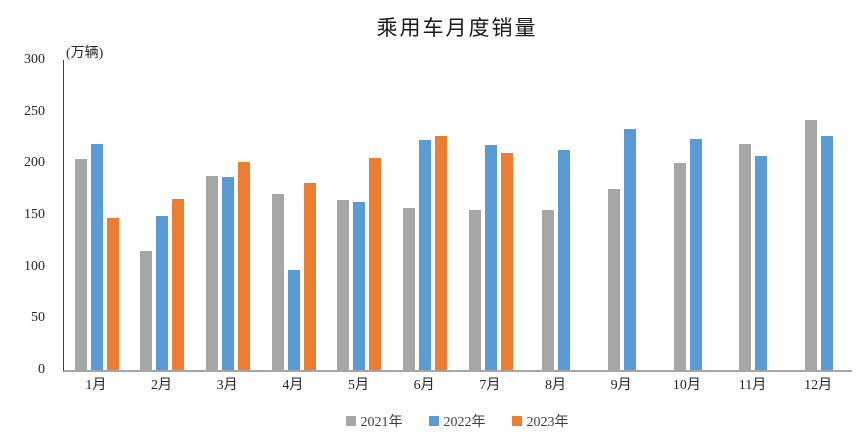 The width and height of the screenshot is (867, 443). What do you see at coordinates (424, 385) in the screenshot?
I see `x-tick-label: 6月` at bounding box center [424, 385].